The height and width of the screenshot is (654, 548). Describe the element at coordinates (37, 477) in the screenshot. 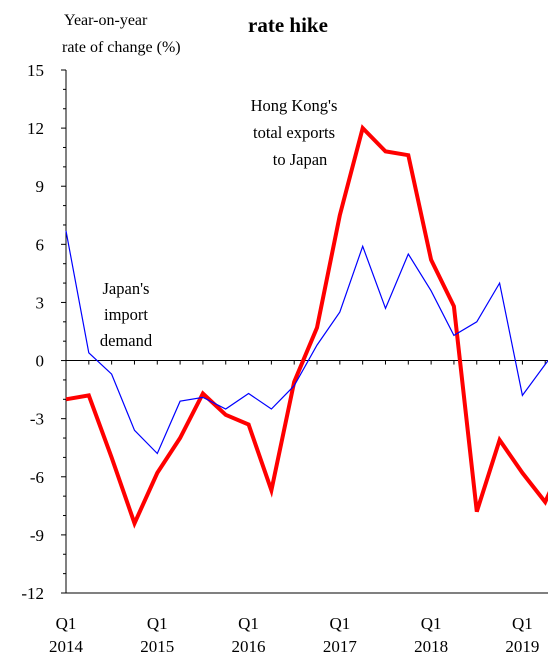

I see `y-tick-label: -6` at that location.